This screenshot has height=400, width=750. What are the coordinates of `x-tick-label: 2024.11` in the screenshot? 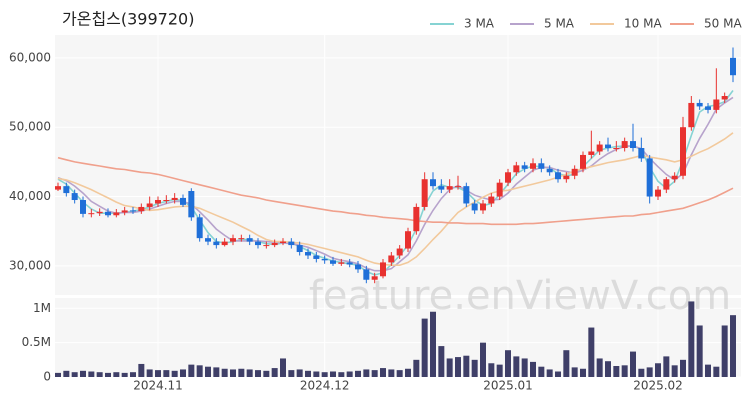 It's located at (158, 386).